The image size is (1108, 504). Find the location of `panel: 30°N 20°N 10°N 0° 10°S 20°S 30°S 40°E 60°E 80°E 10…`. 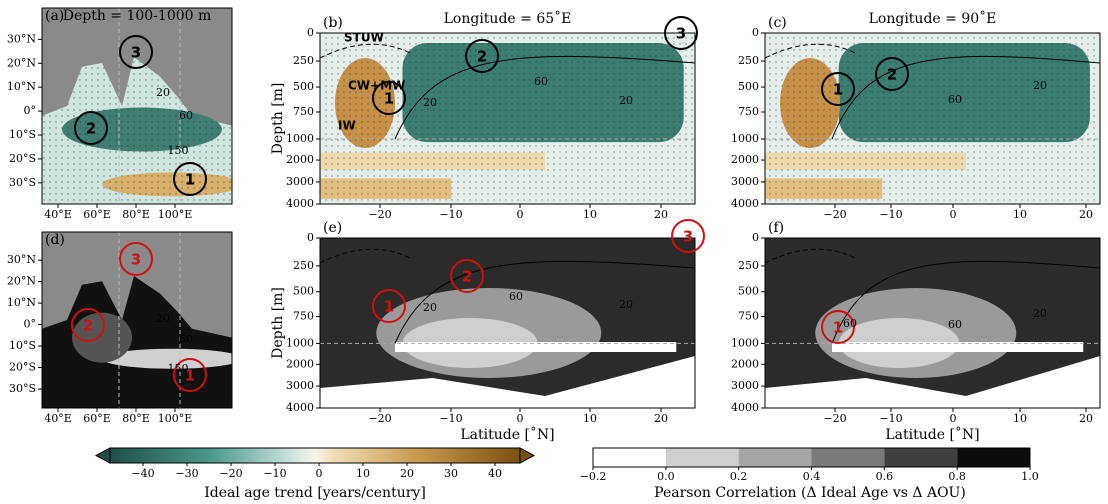

panel: 30°N 20°N 10°N 0° 10°S 20°S 30°S 40°E 60°E 80°E 10… is located at coordinates (120, 328).